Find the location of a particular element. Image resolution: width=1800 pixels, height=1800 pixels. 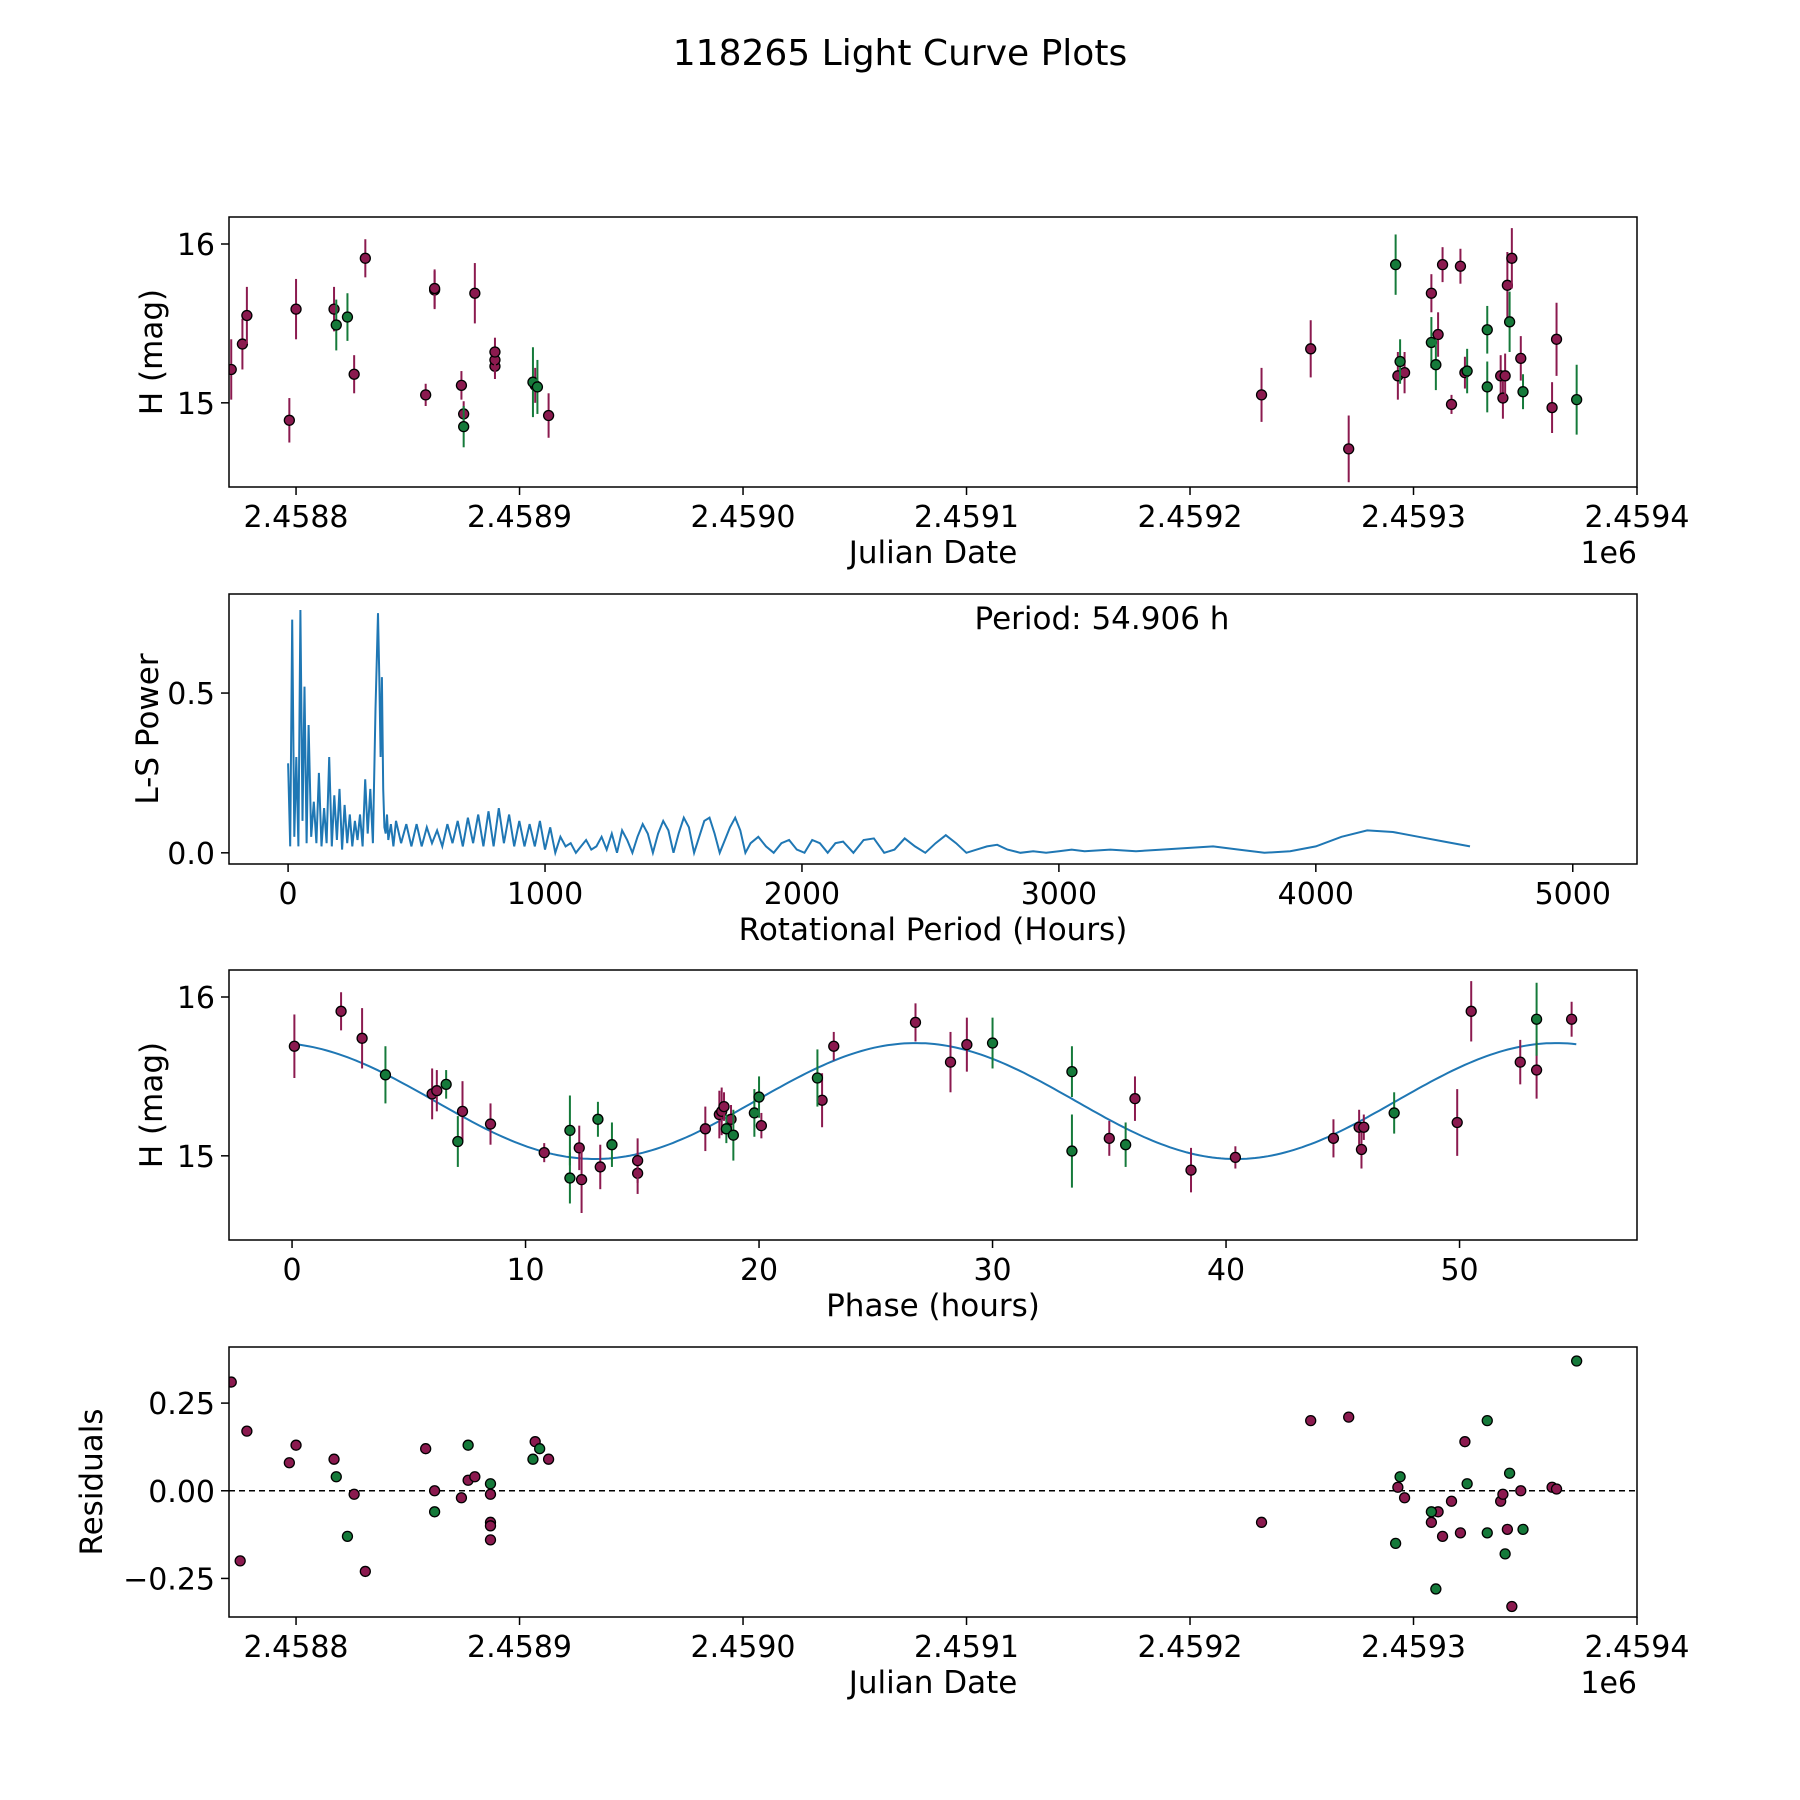

x-tick-label: 1000 is located at coordinates (545, 894).